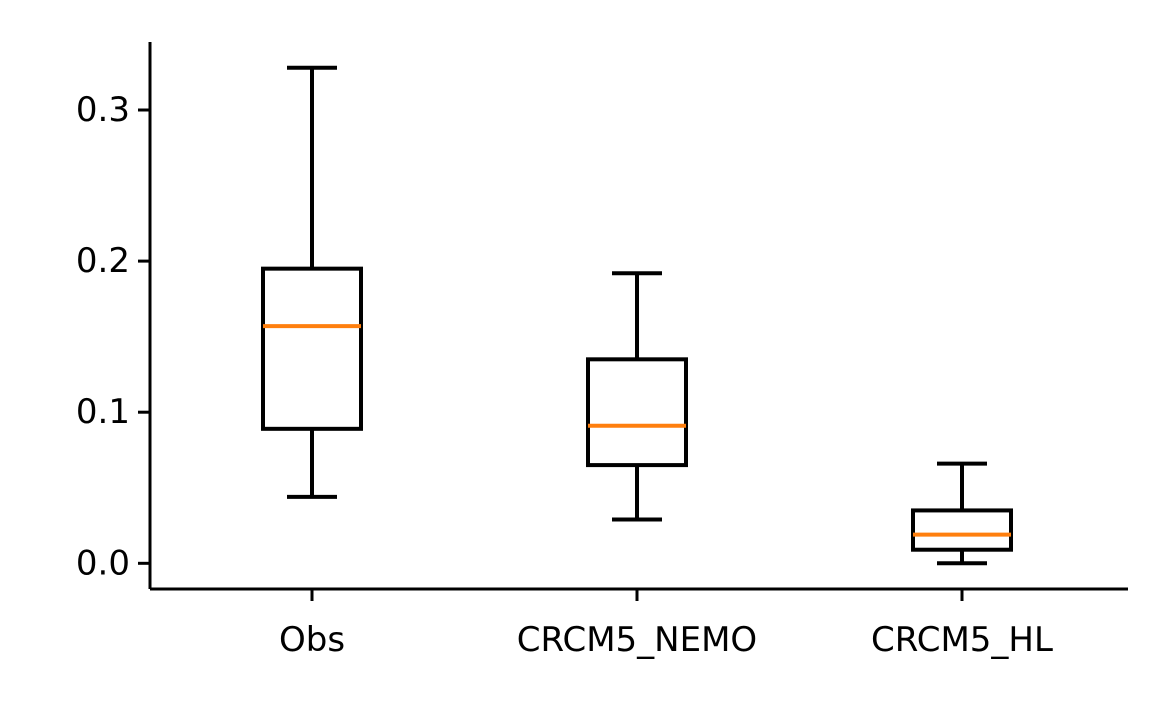  Describe the element at coordinates (312, 640) in the screenshot. I see `x-tick-label: Obs` at that location.